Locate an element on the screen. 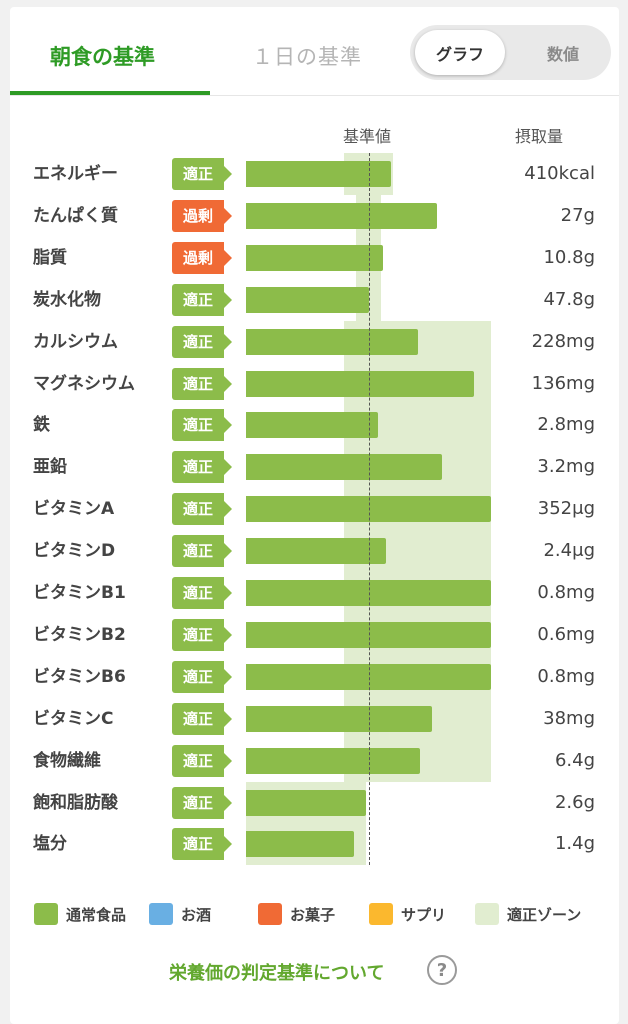  nutrient-row: ビタミンB1 適正 0.8mg is located at coordinates (314, 595).